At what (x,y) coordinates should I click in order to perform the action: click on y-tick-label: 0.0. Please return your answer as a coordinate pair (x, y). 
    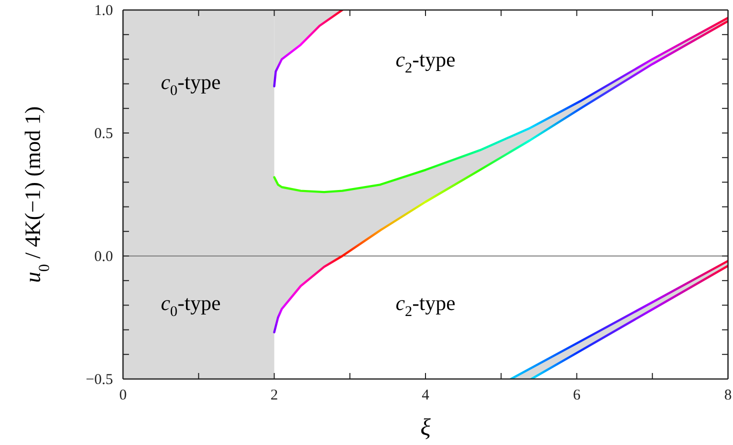
    Looking at the image, I should click on (103, 256).